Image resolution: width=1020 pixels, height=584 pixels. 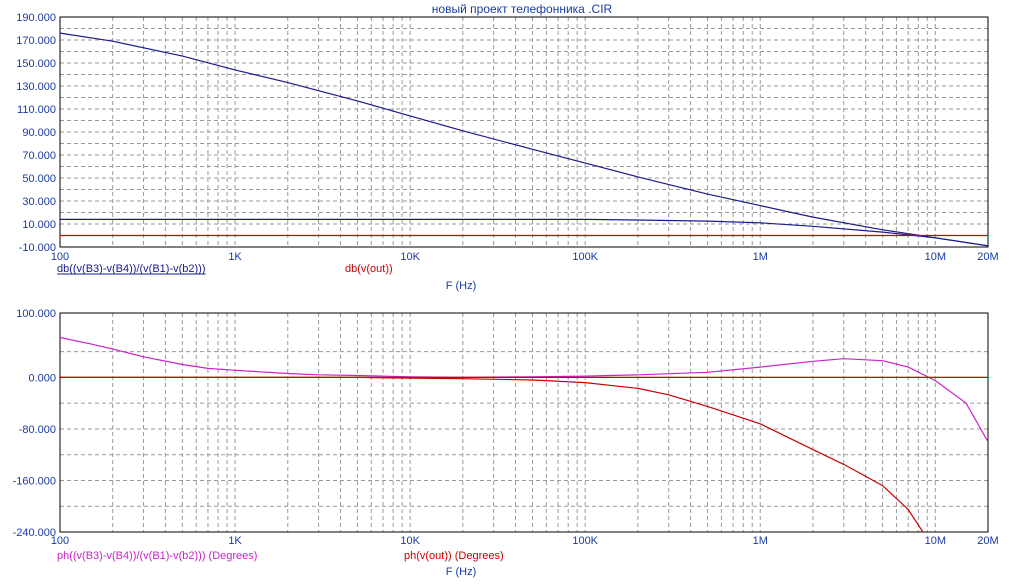 I want to click on series-line, so click(x=524, y=232).